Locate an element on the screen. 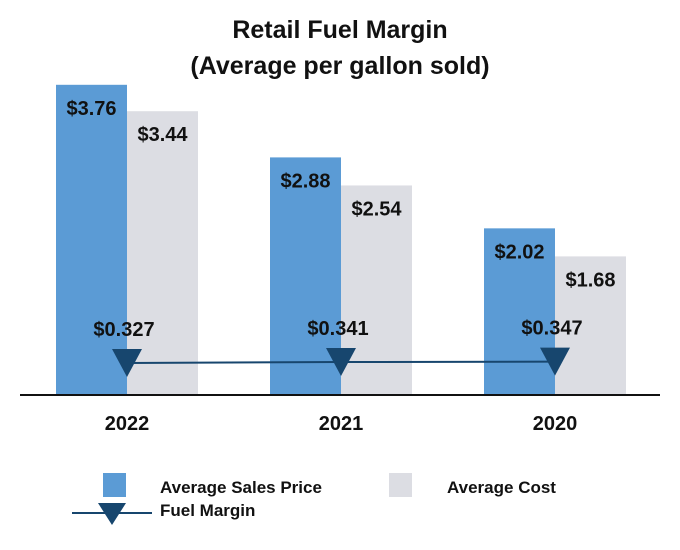 The height and width of the screenshot is (550, 680). cost-label-2022: $3.44 is located at coordinates (162, 135).